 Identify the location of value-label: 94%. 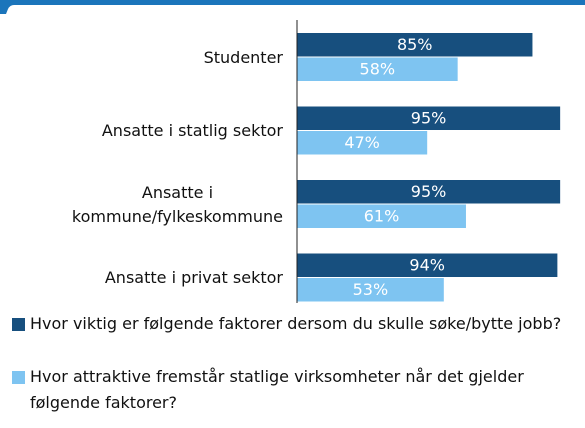
(427, 264).